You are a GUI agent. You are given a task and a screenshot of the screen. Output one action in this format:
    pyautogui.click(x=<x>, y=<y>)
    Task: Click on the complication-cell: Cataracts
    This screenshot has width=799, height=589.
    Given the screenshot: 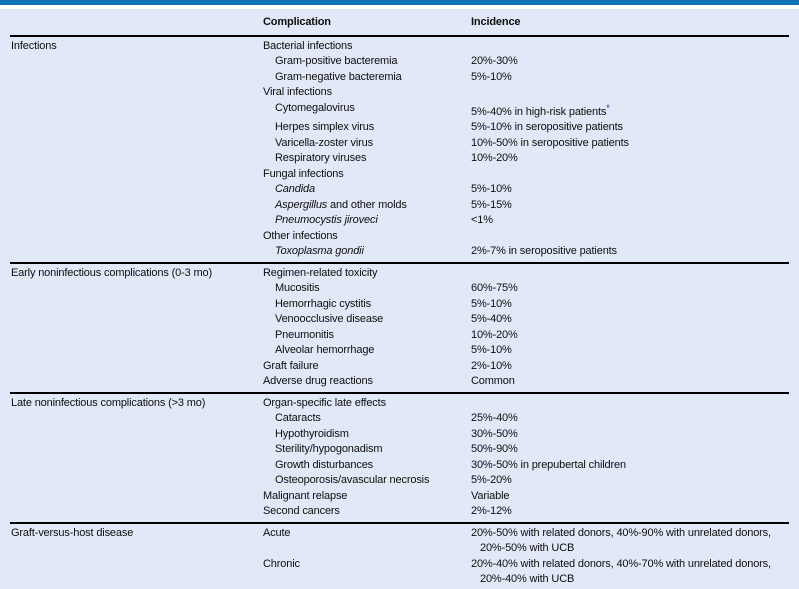 What is the action you would take?
    pyautogui.click(x=298, y=418)
    